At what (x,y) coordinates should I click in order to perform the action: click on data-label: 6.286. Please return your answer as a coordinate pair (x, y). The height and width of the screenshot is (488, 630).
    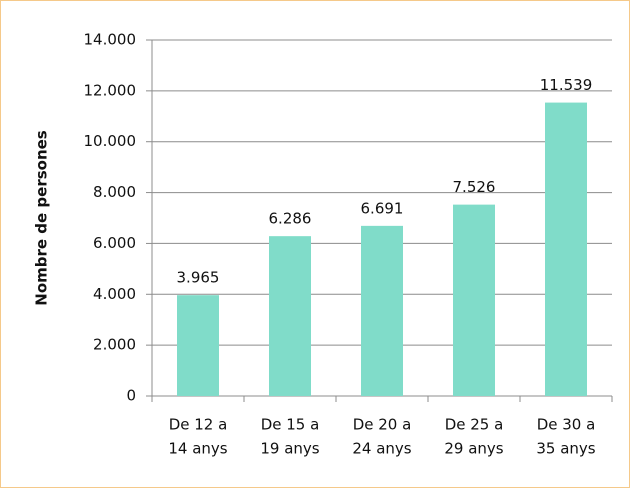
    Looking at the image, I should click on (290, 219).